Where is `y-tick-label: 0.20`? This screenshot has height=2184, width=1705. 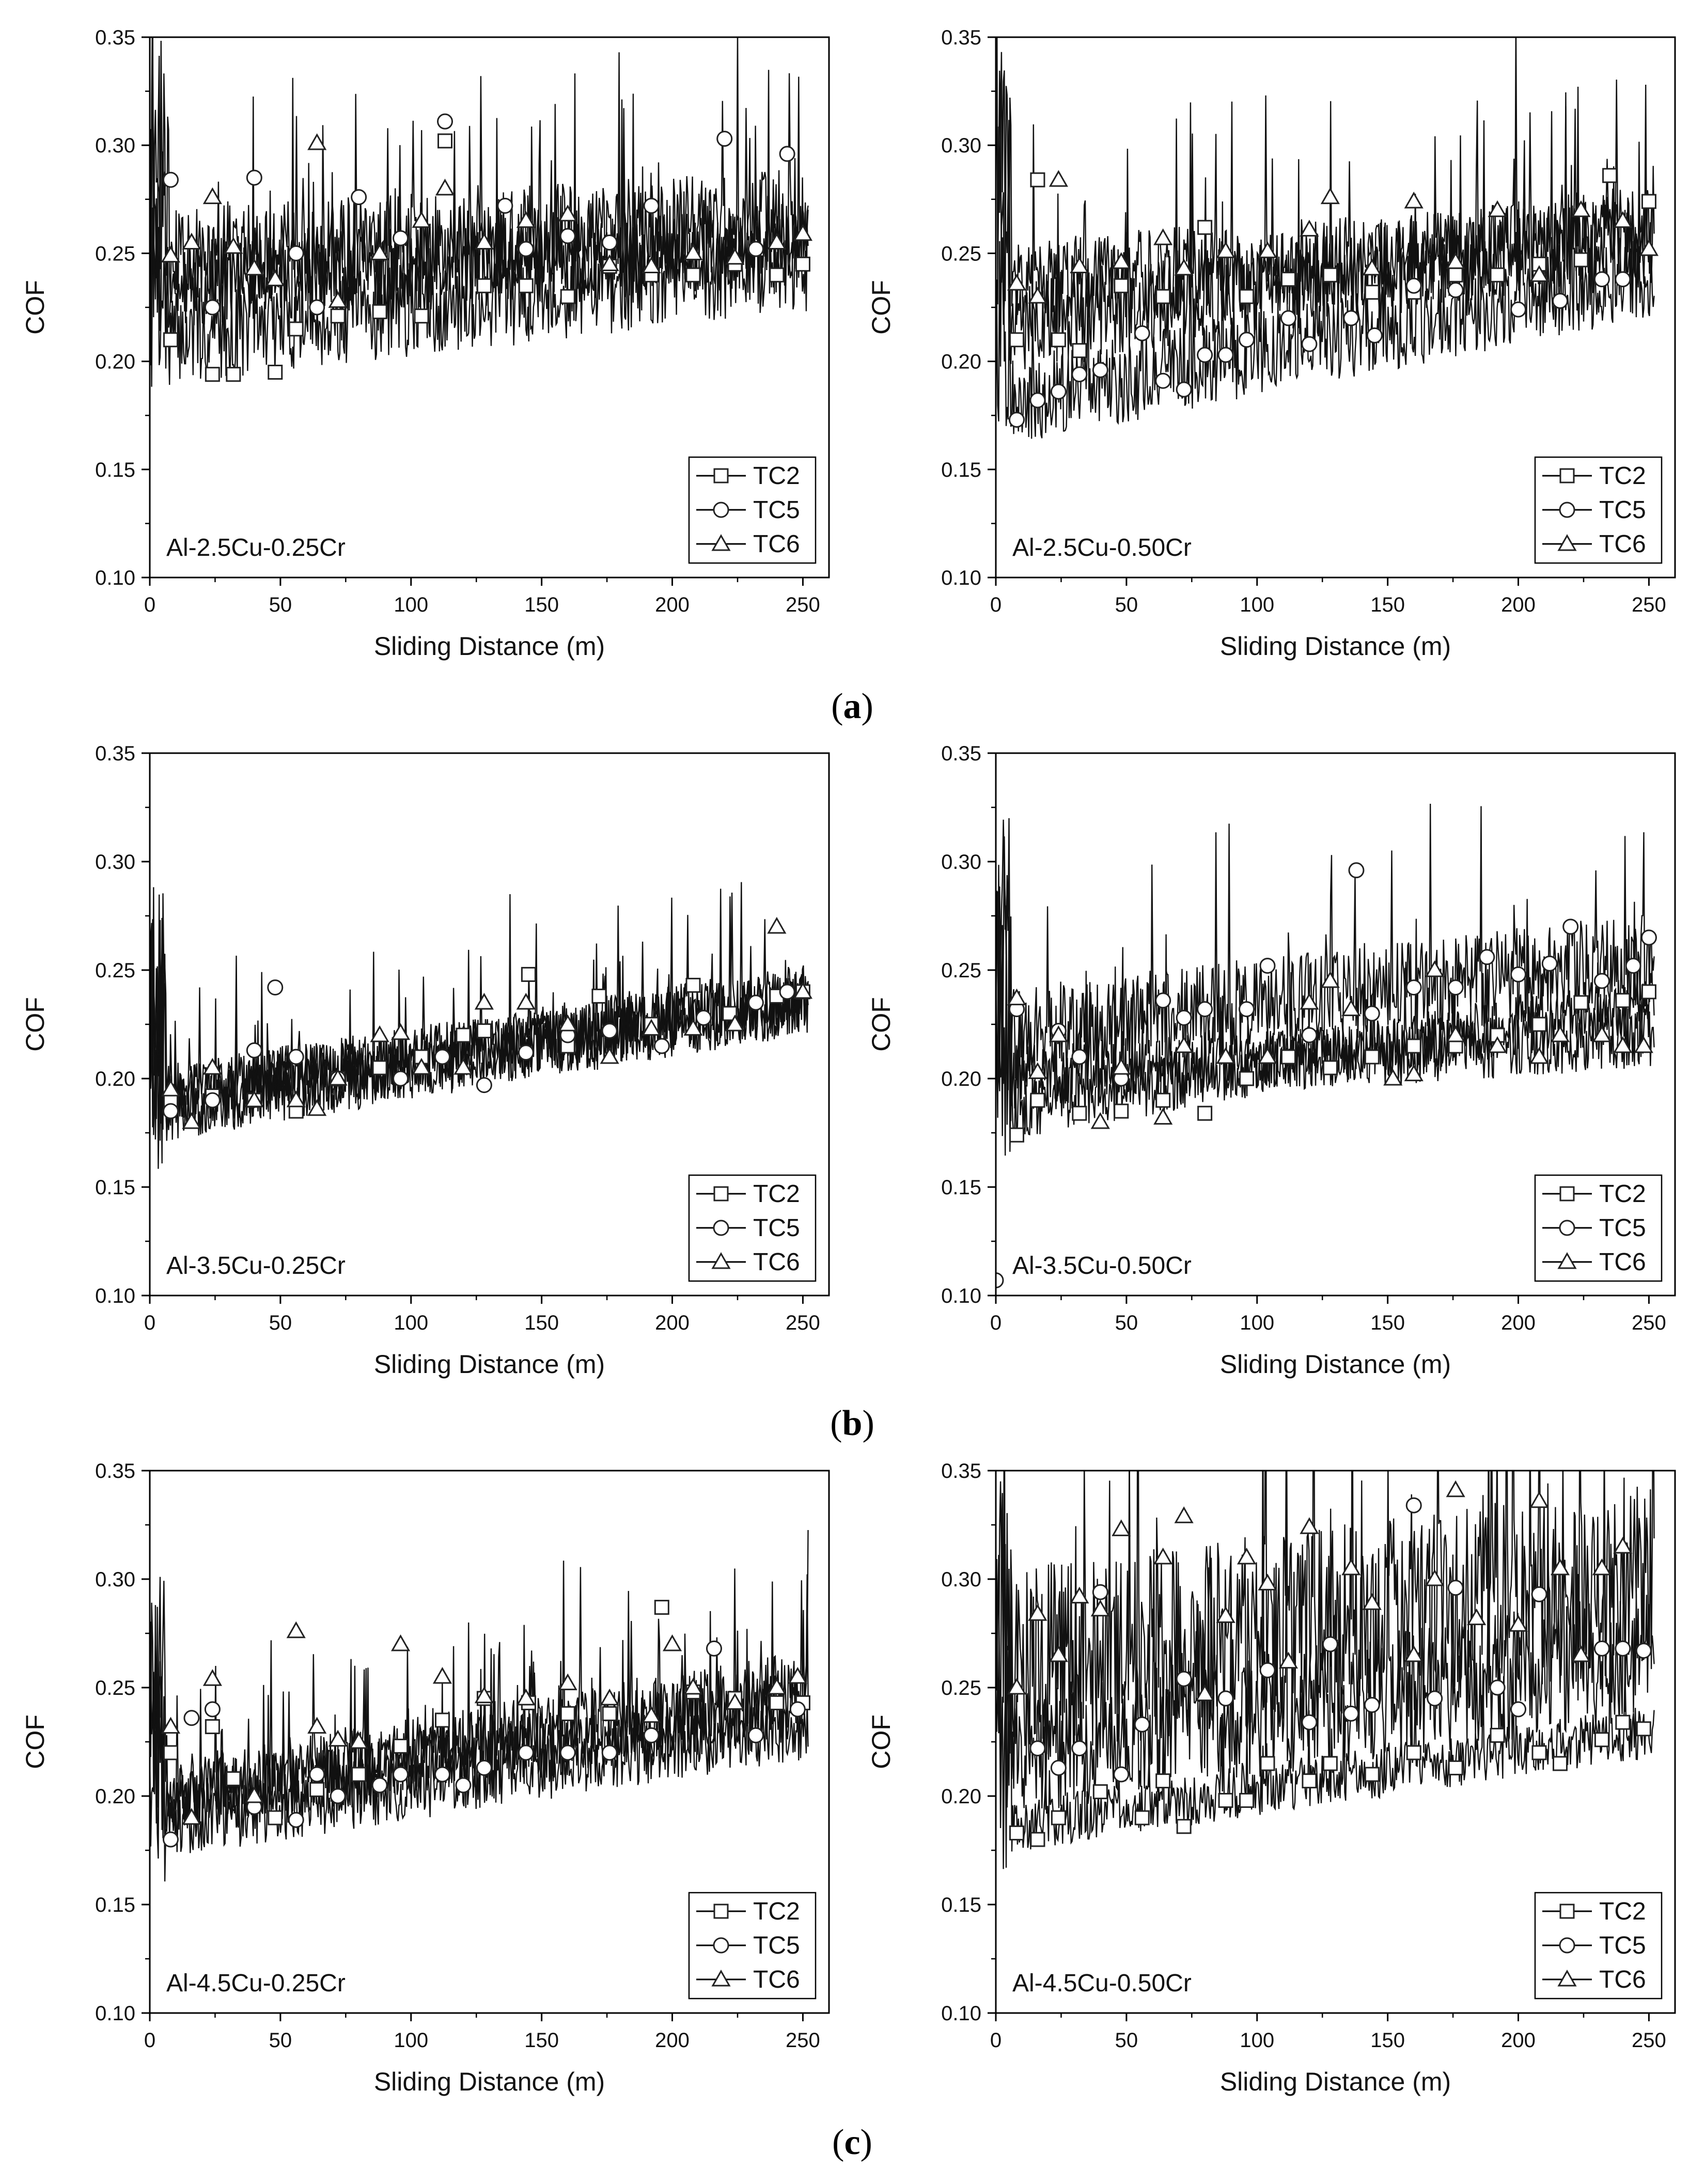
y-tick-label: 0.20 is located at coordinates (115, 362).